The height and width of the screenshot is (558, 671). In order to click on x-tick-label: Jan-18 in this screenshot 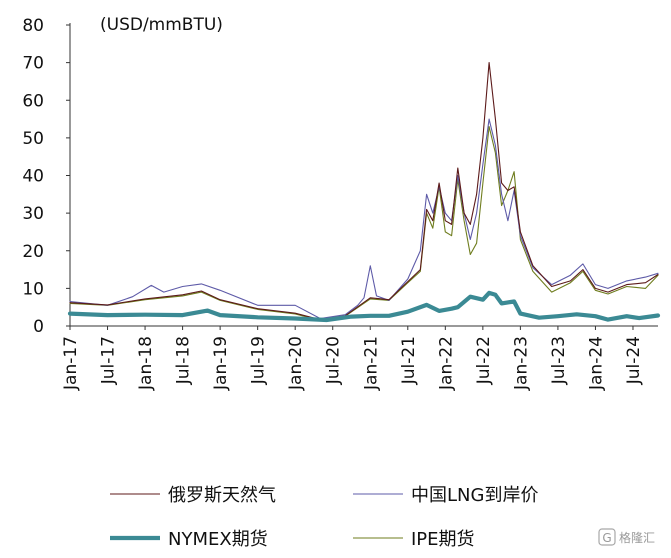, I will do `click(146, 363)`.